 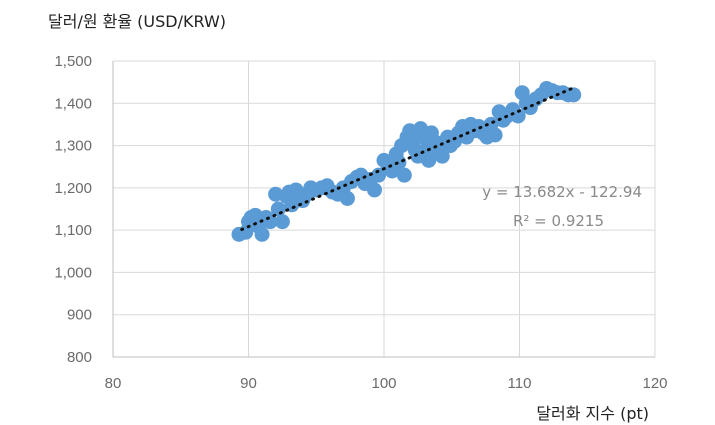 I want to click on r-squared-label: R² = 0.9215, so click(x=558, y=221).